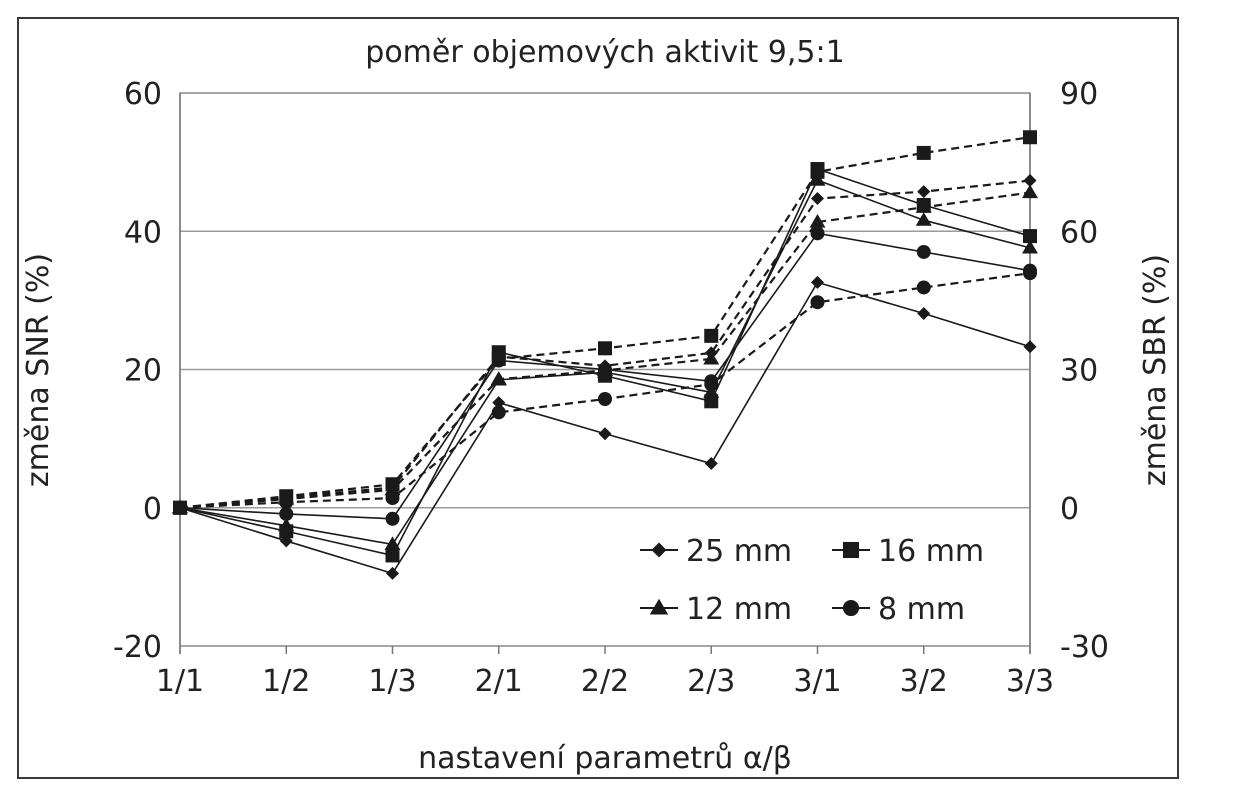 The image size is (1237, 804). What do you see at coordinates (1079, 94) in the screenshot?
I see `y-right-tick-label-90: 90` at bounding box center [1079, 94].